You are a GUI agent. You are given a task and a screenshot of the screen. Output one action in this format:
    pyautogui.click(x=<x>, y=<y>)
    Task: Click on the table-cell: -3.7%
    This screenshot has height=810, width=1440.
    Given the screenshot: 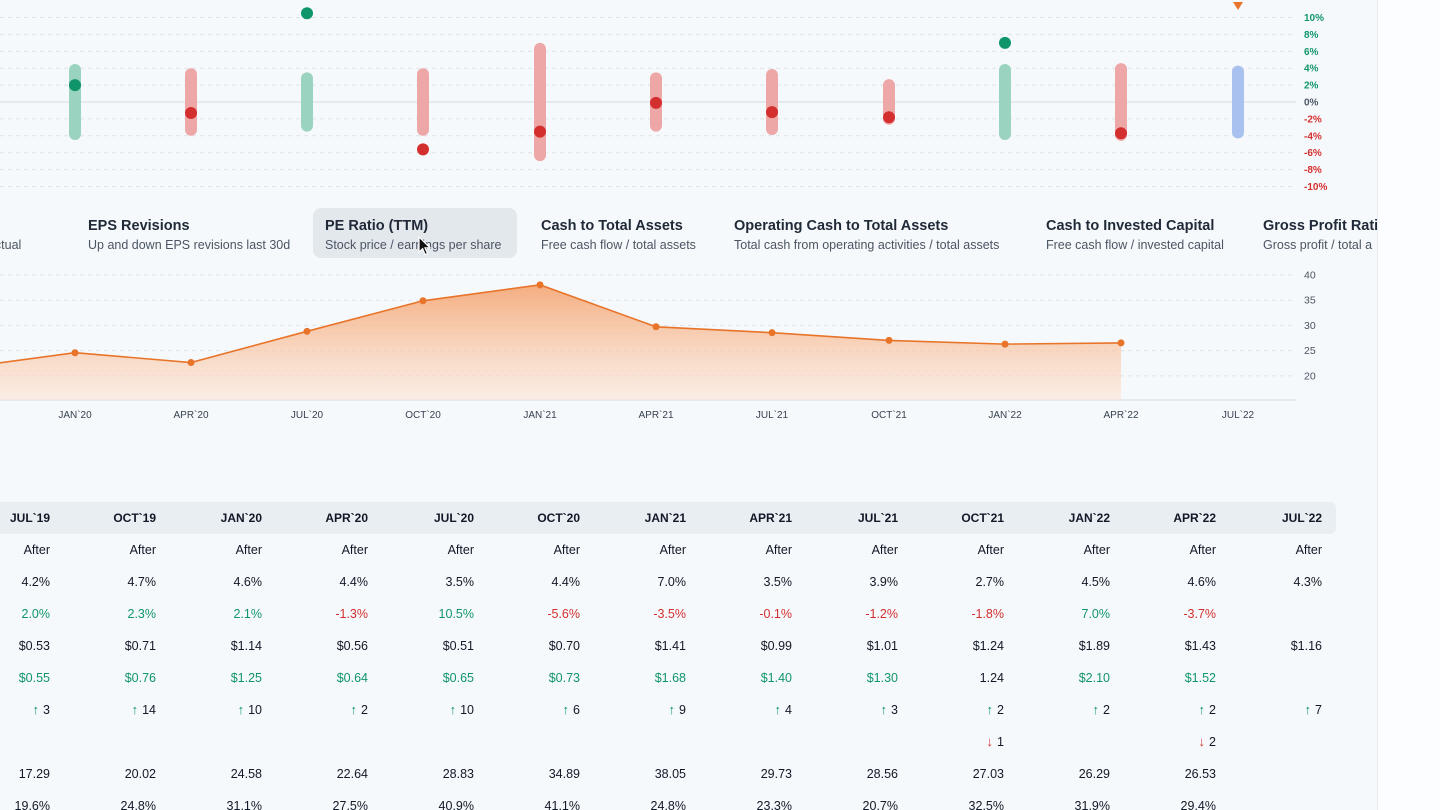 What is the action you would take?
    pyautogui.click(x=1161, y=614)
    